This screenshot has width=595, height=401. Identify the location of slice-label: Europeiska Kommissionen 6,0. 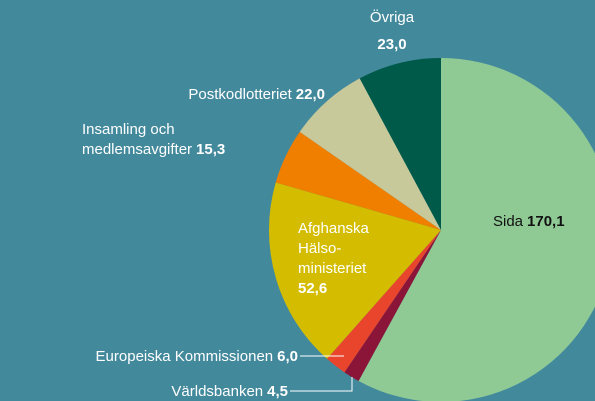
(197, 357).